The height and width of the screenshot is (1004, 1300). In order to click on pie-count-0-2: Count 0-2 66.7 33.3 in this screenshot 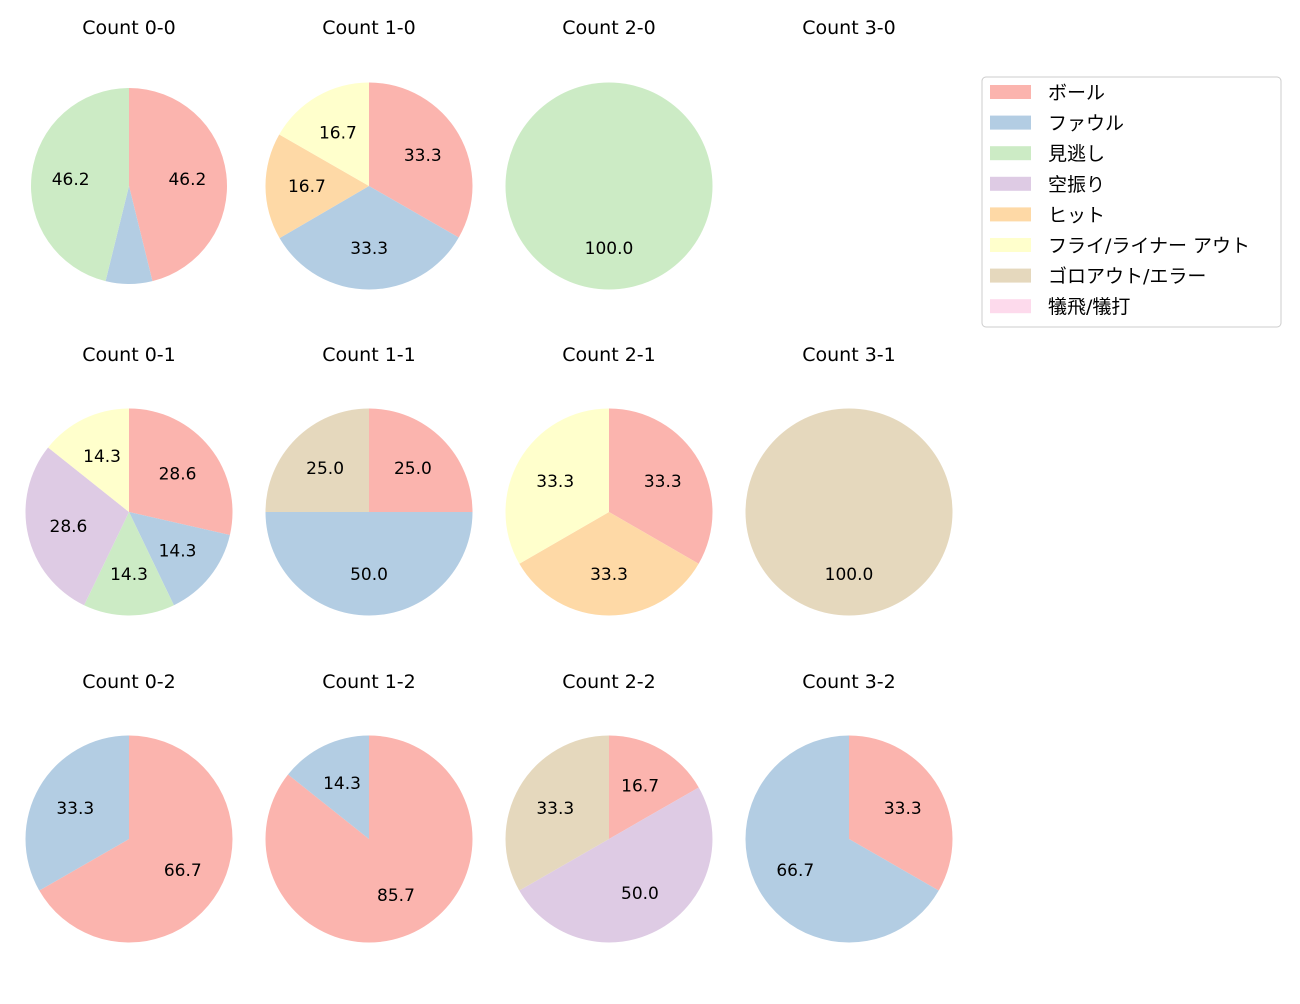, I will do `click(129, 807)`.